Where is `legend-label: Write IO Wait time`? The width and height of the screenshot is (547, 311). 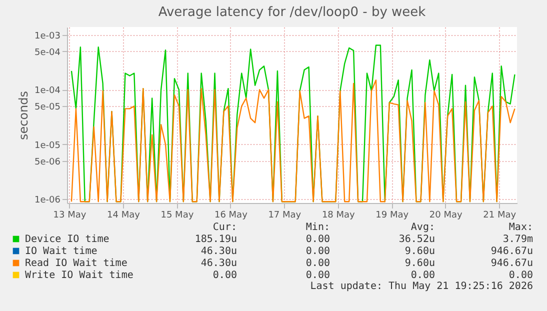 legend-label: Write IO Wait time is located at coordinates (79, 275).